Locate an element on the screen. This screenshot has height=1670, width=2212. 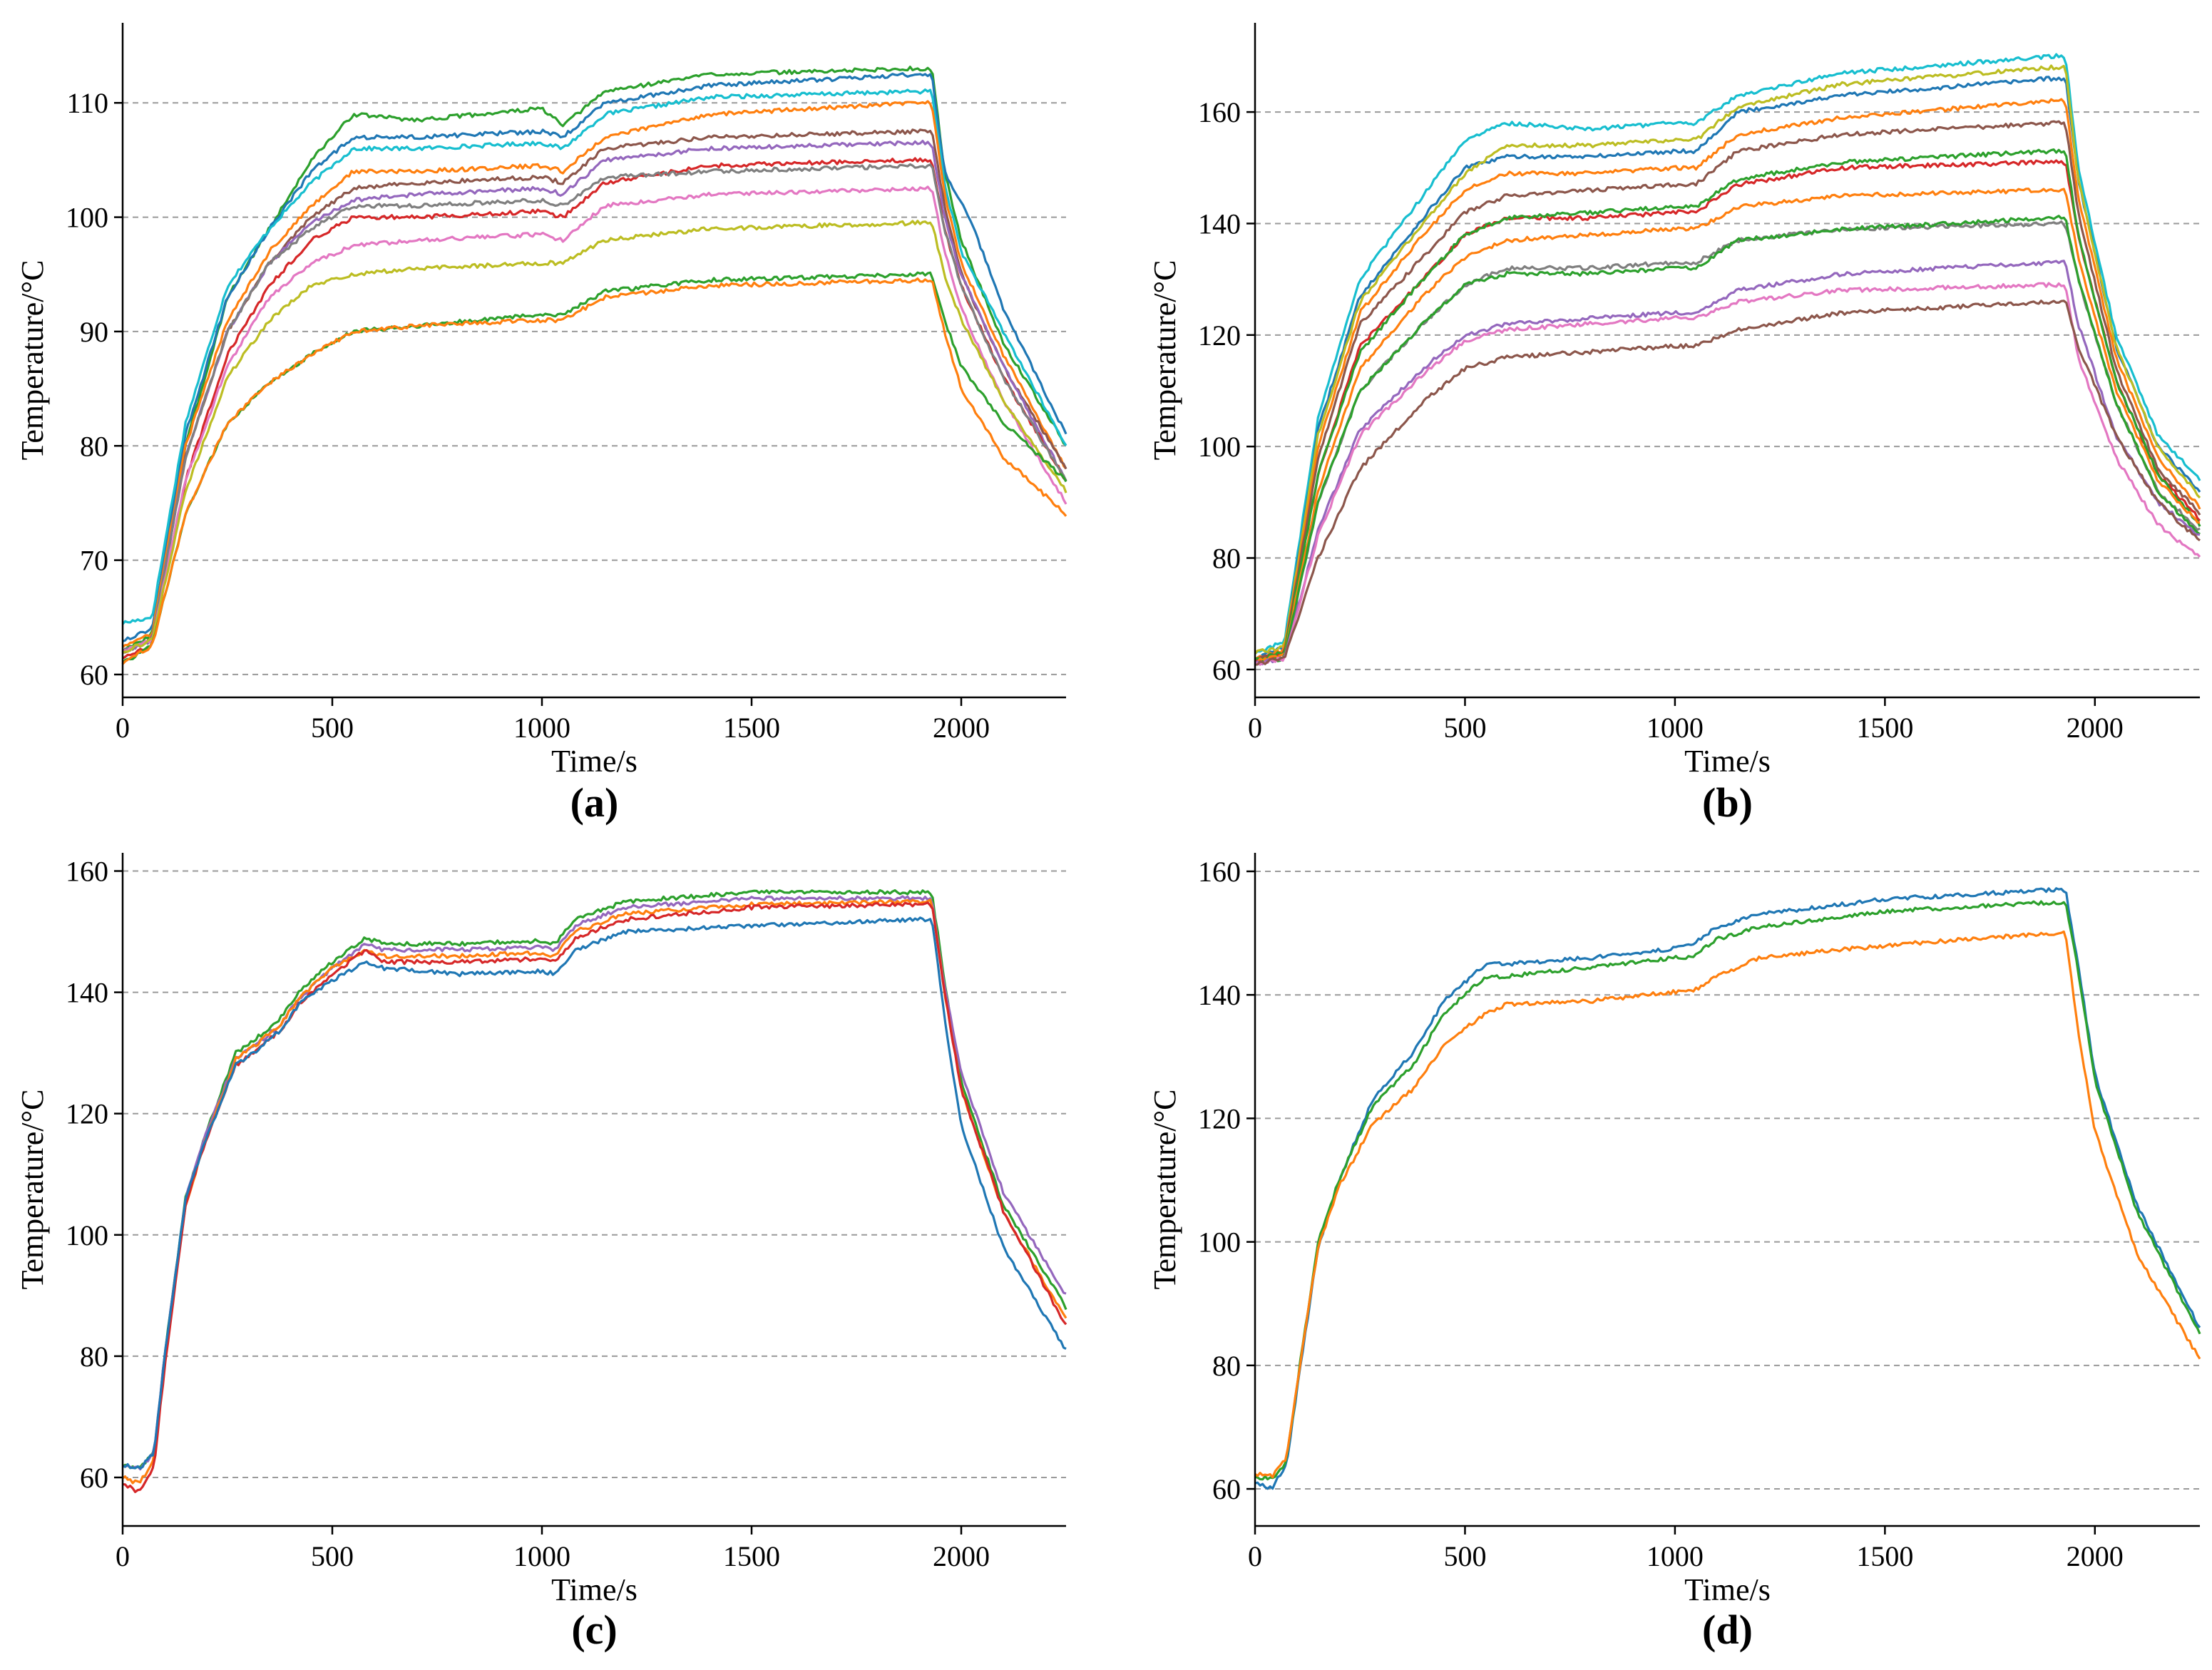
series-line-s11 is located at coordinates (1727, 463).